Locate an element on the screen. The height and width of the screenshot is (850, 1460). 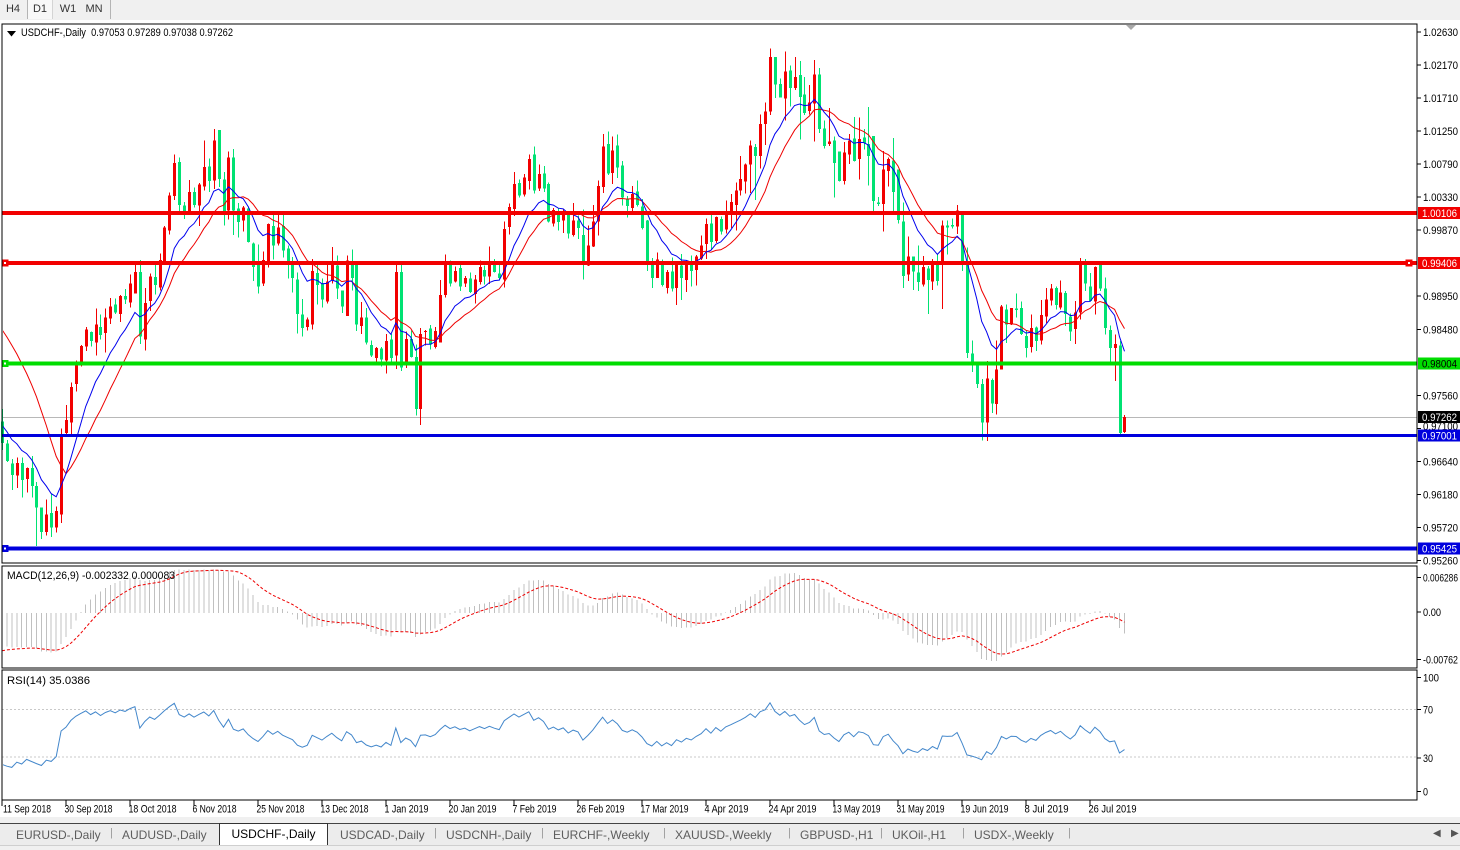
svg-text: 70 is located at coordinates (1428, 711).